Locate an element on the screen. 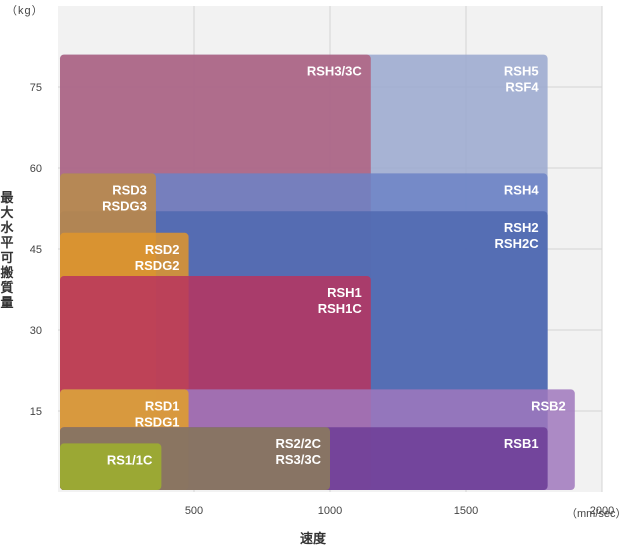 Image resolution: width=631 pixels, height=547 pixels. region-label: RSH1C is located at coordinates (340, 308).